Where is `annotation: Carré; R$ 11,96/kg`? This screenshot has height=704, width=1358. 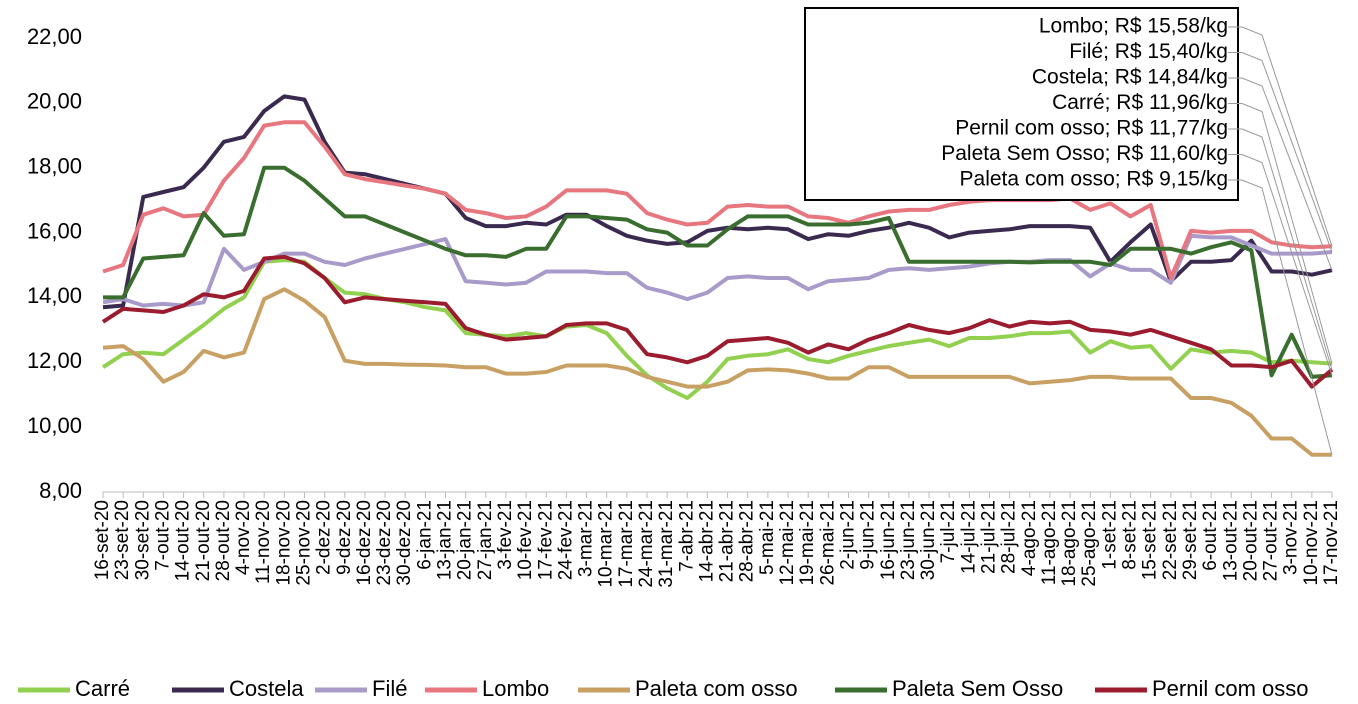 annotation: Carré; R$ 11,96/kg is located at coordinates (1140, 102).